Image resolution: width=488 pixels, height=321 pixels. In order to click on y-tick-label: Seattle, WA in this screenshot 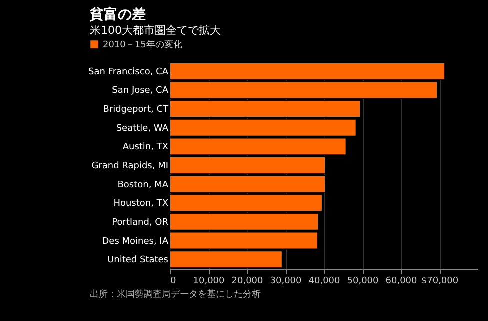, I will do `click(143, 129)`.